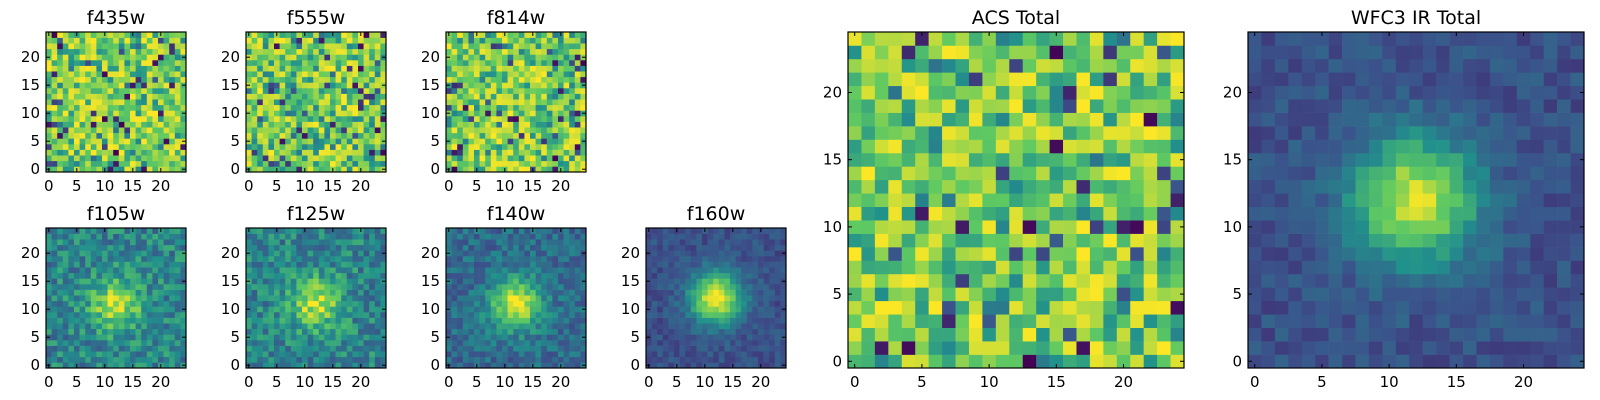 The width and height of the screenshot is (1600, 400). What do you see at coordinates (132, 382) in the screenshot?
I see `x-tick-label: 15` at bounding box center [132, 382].